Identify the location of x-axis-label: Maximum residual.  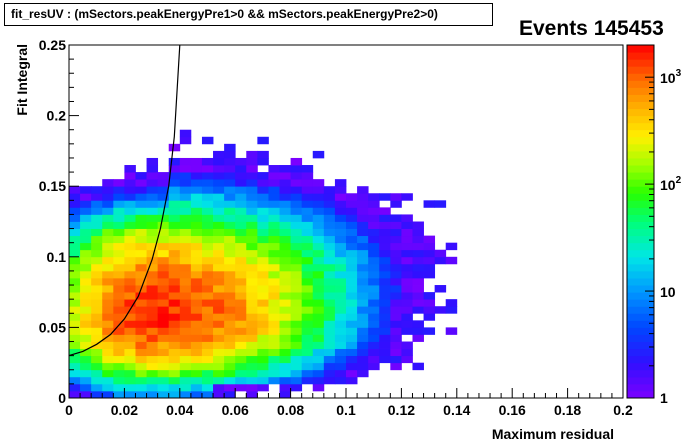
(553, 434).